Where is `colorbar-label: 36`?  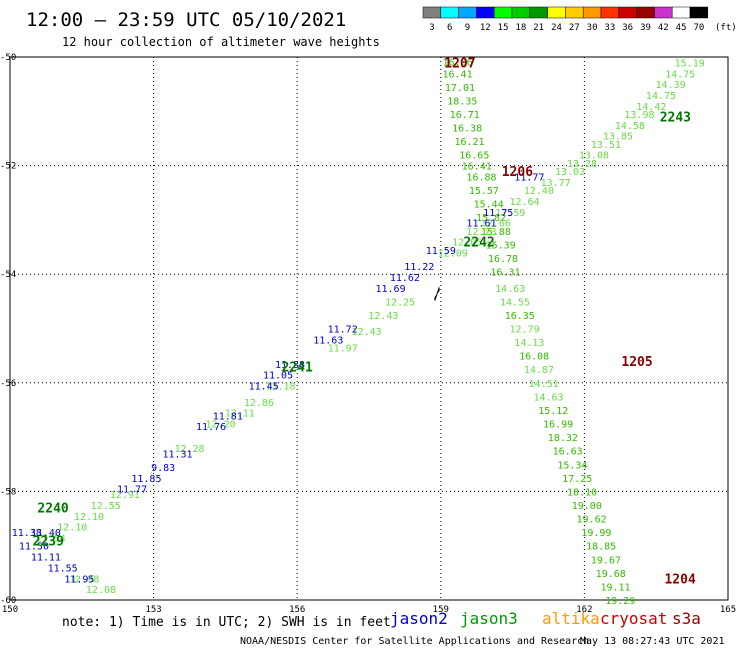
colorbar-label: 36 is located at coordinates (627, 28).